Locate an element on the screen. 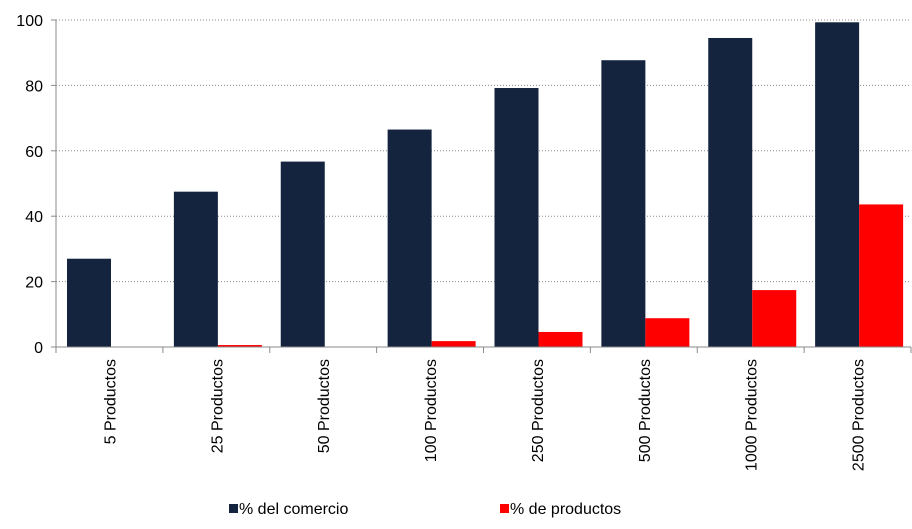  y-tick-labels: 0 20 40 60 80 100 is located at coordinates (29, 185).